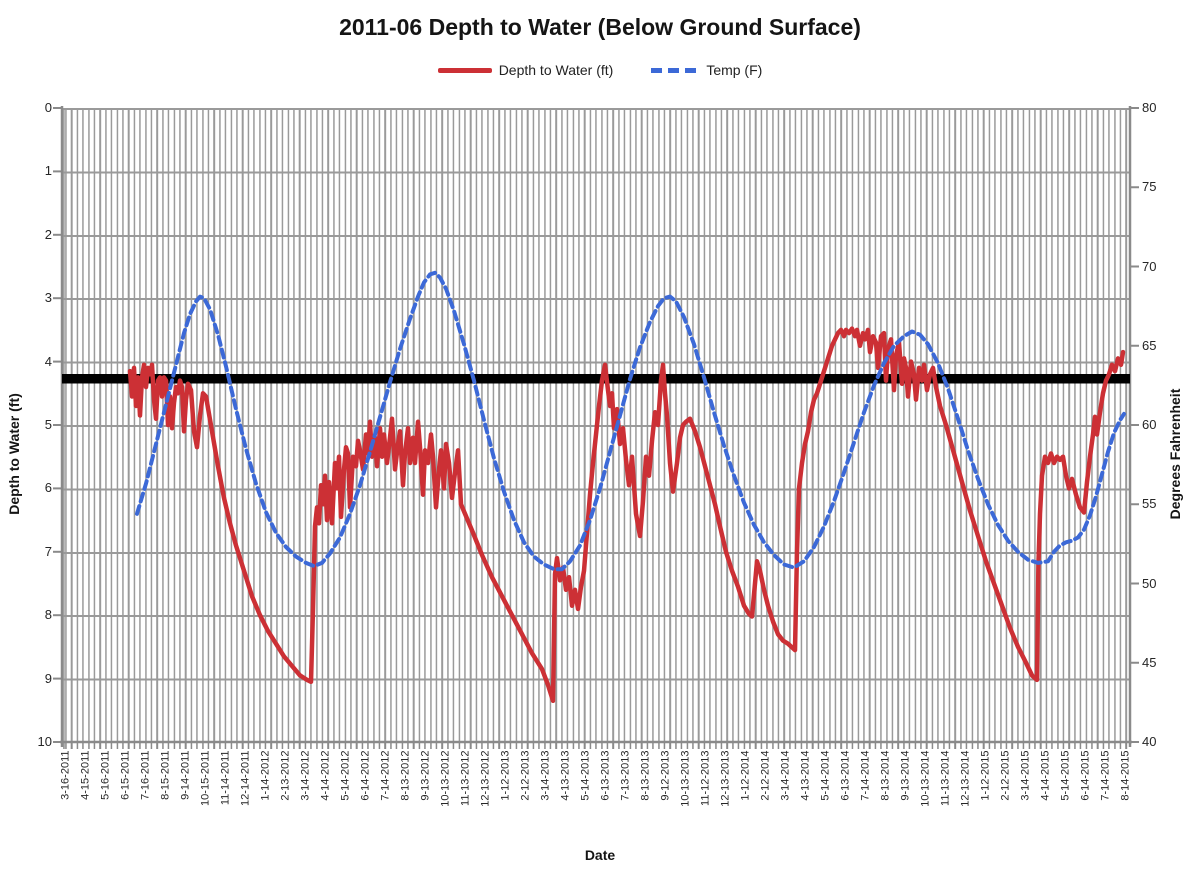  I want to click on x-tick-label: 9-14-2011, so click(185, 775).